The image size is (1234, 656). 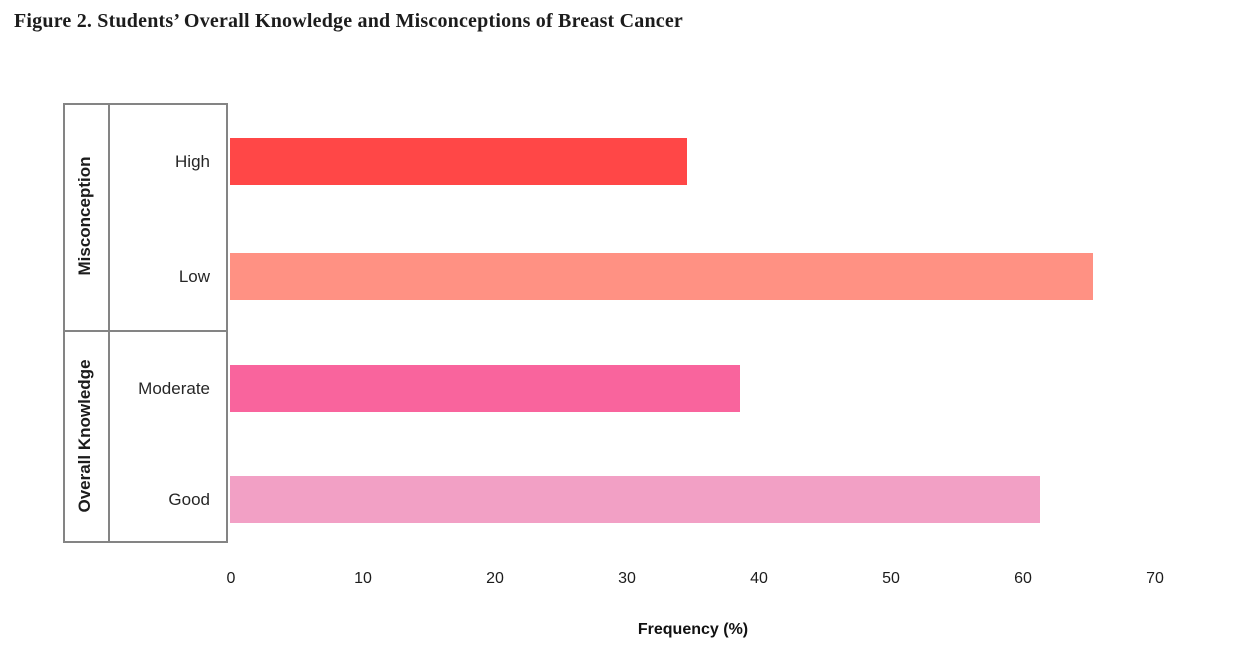 I want to click on table-row-divider, so click(x=145, y=331).